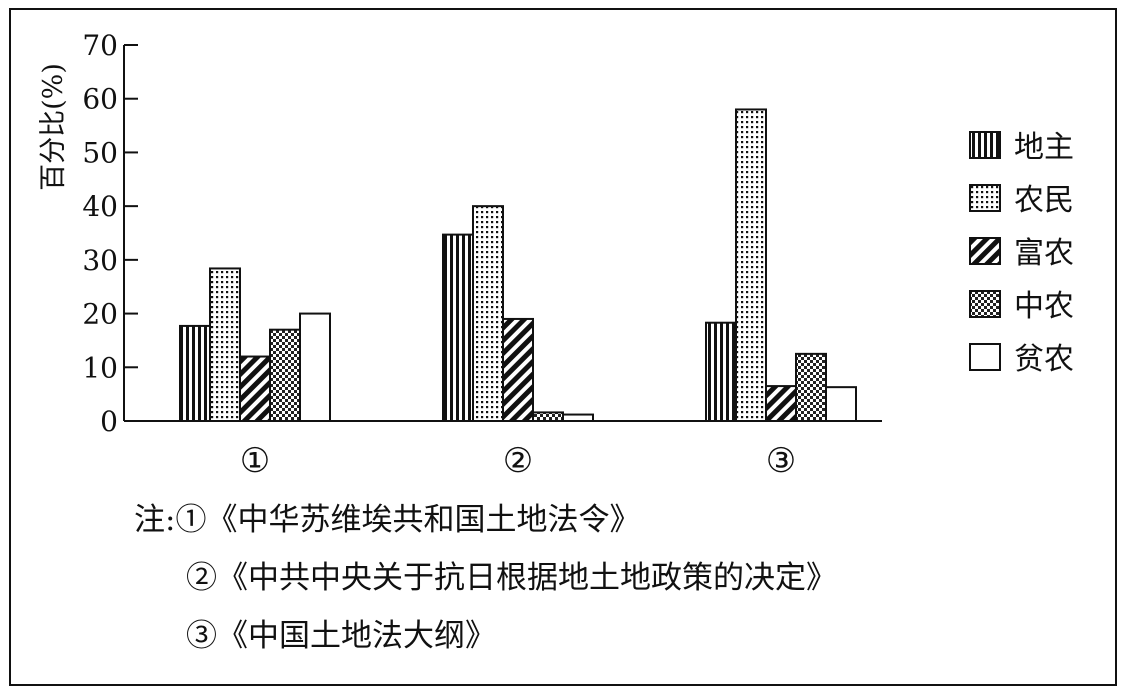  Describe the element at coordinates (100, 260) in the screenshot. I see `y-tick-label: 30` at that location.